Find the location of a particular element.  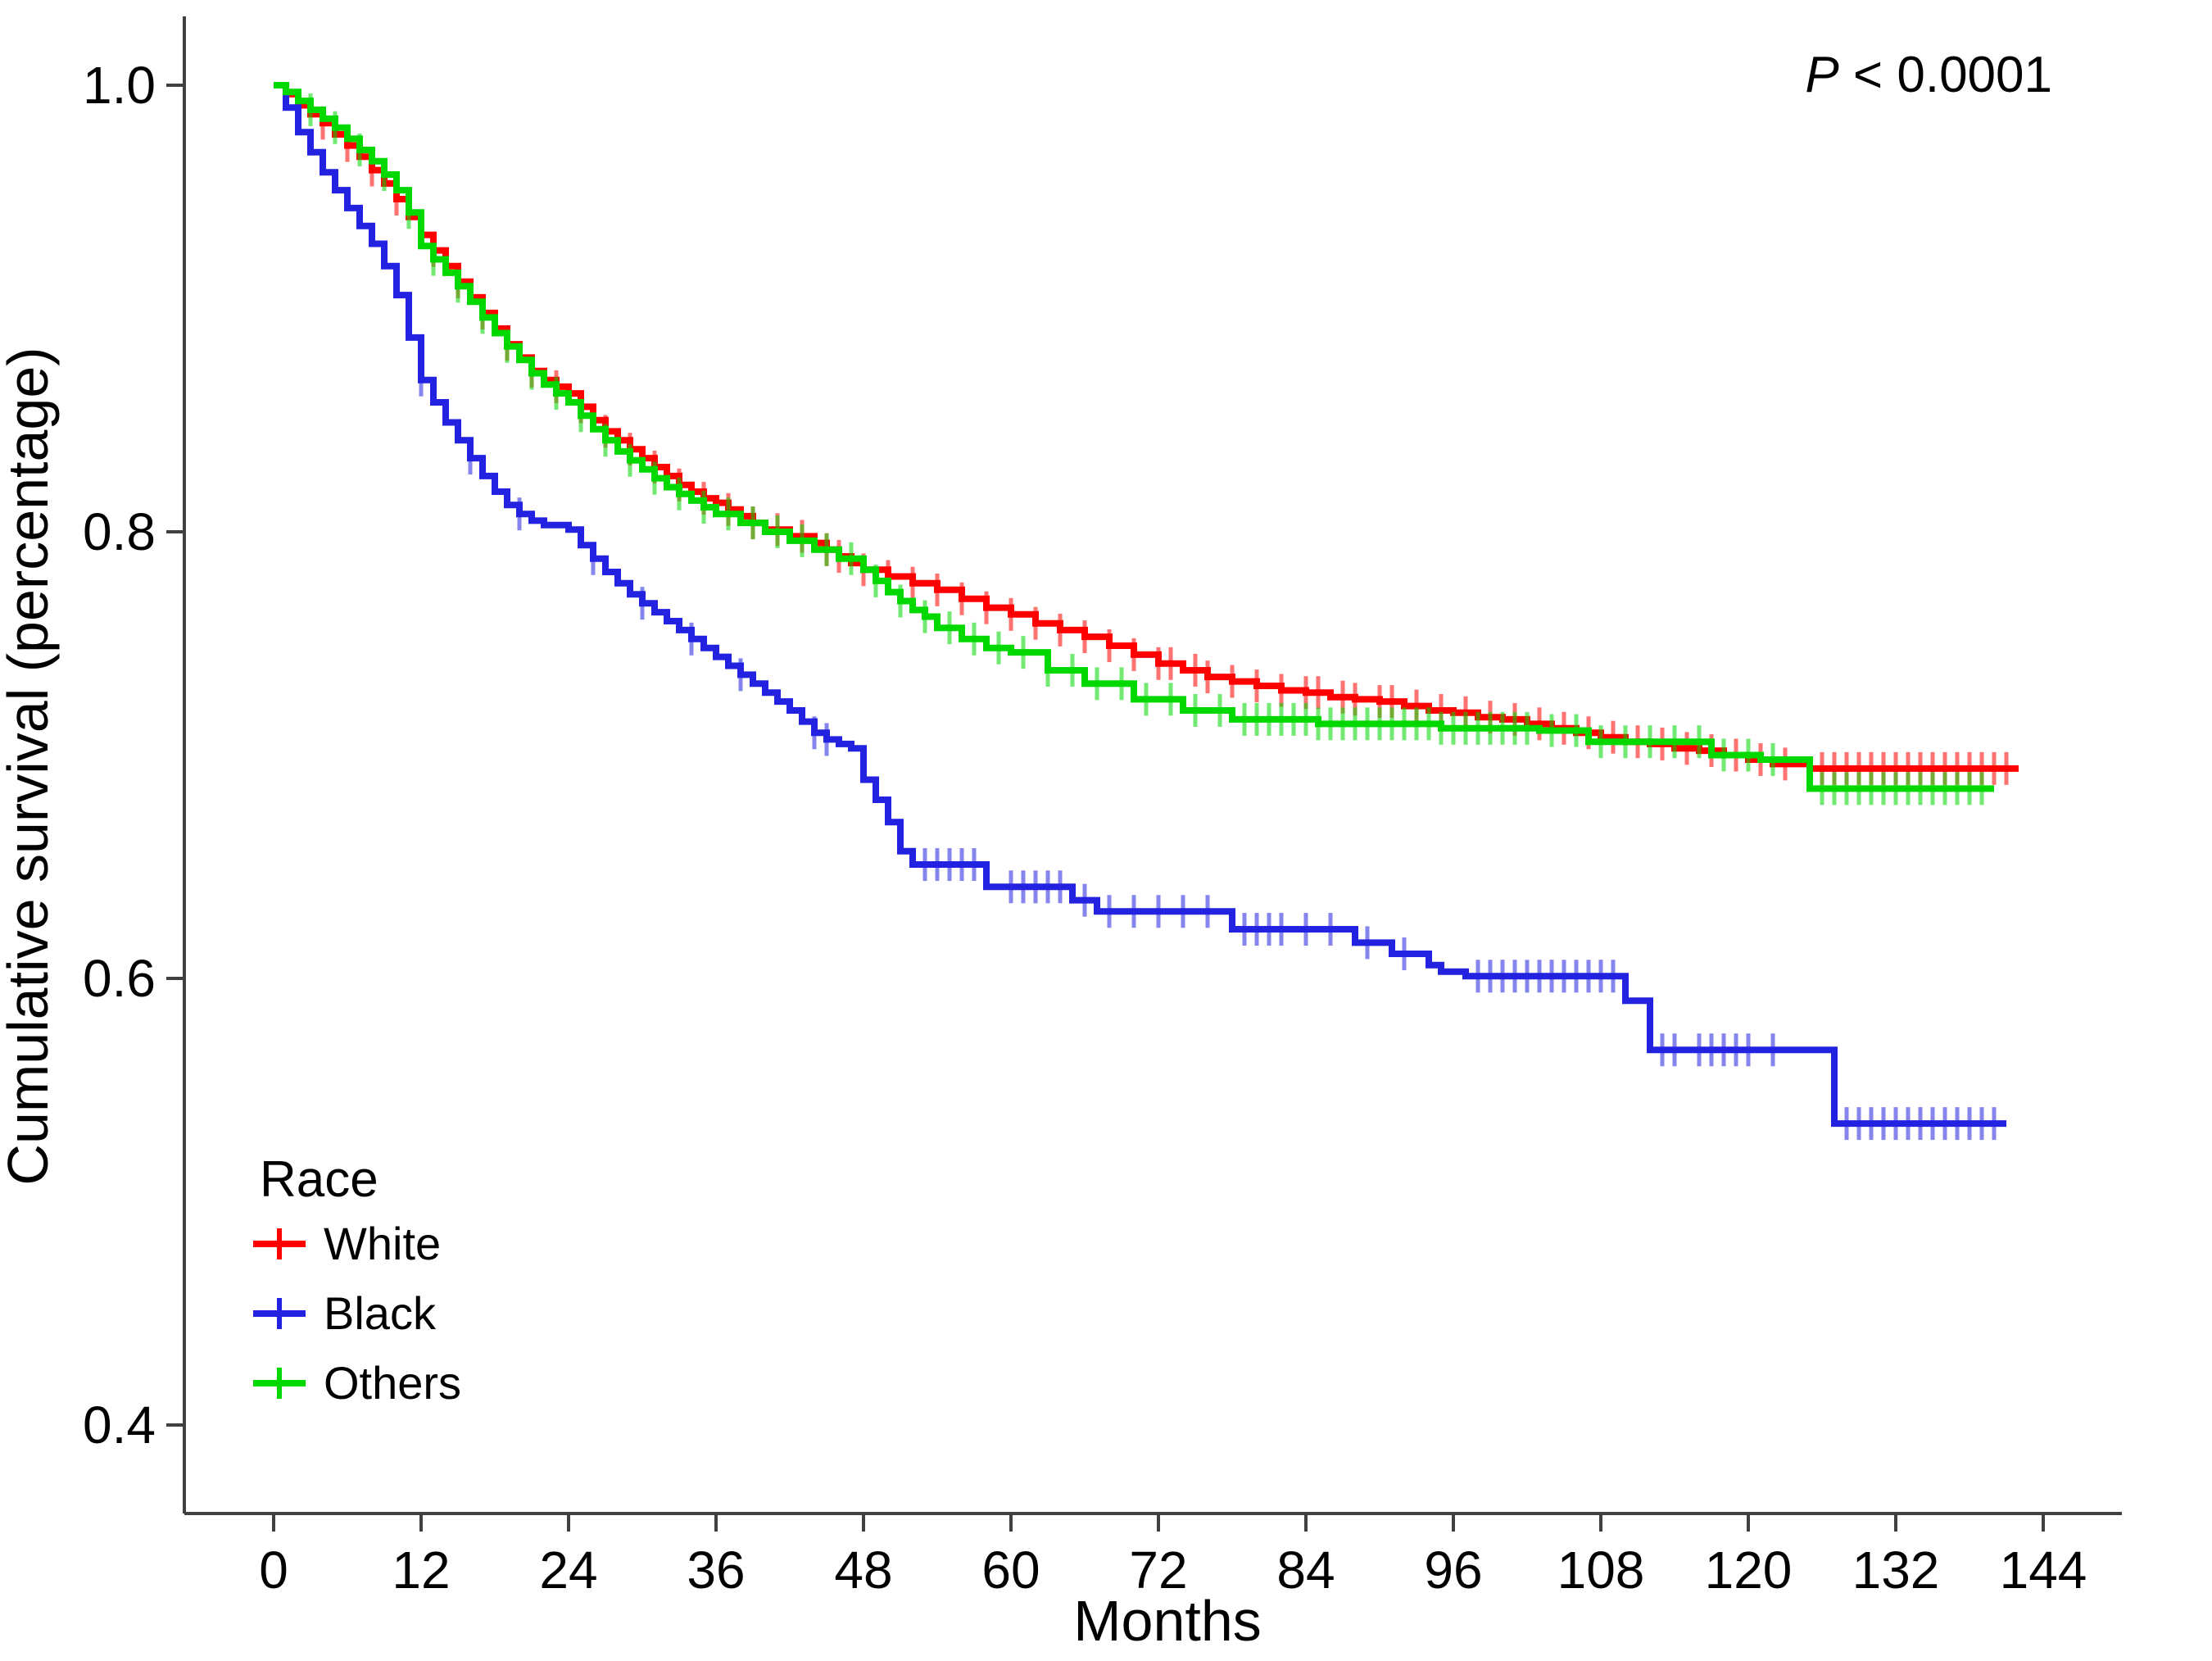

x-tick-label: 72 is located at coordinates (1158, 1570).